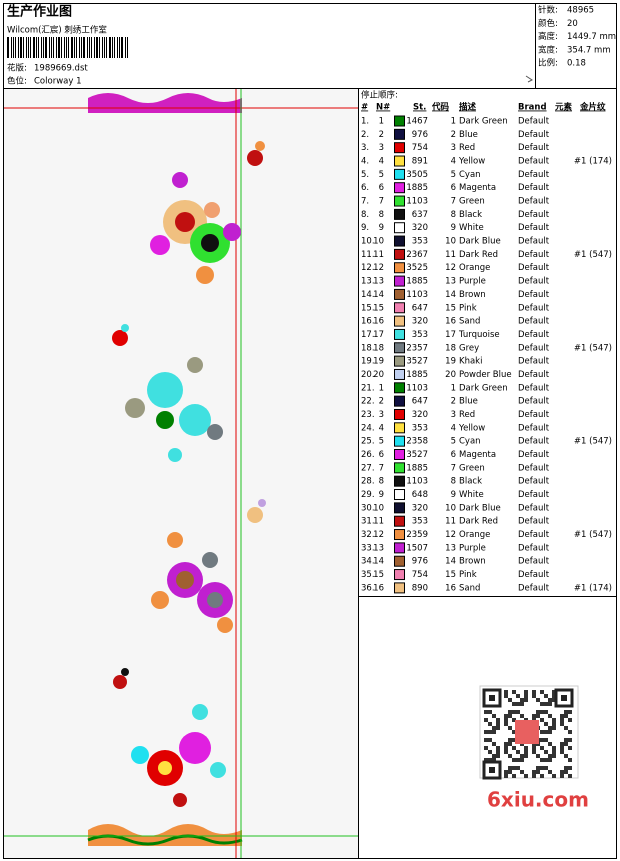  Describe the element at coordinates (472, 295) in the screenshot. I see `description: Brown` at that location.